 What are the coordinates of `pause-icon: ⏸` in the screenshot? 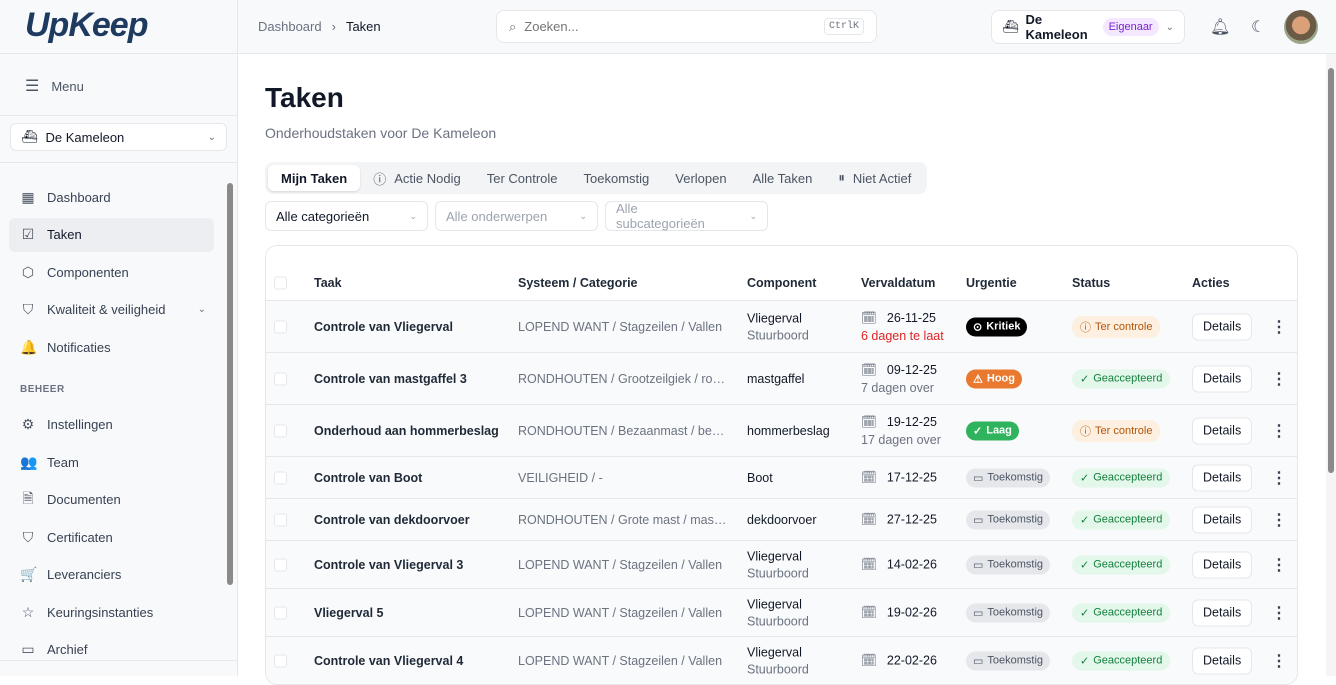 It's located at (841, 177).